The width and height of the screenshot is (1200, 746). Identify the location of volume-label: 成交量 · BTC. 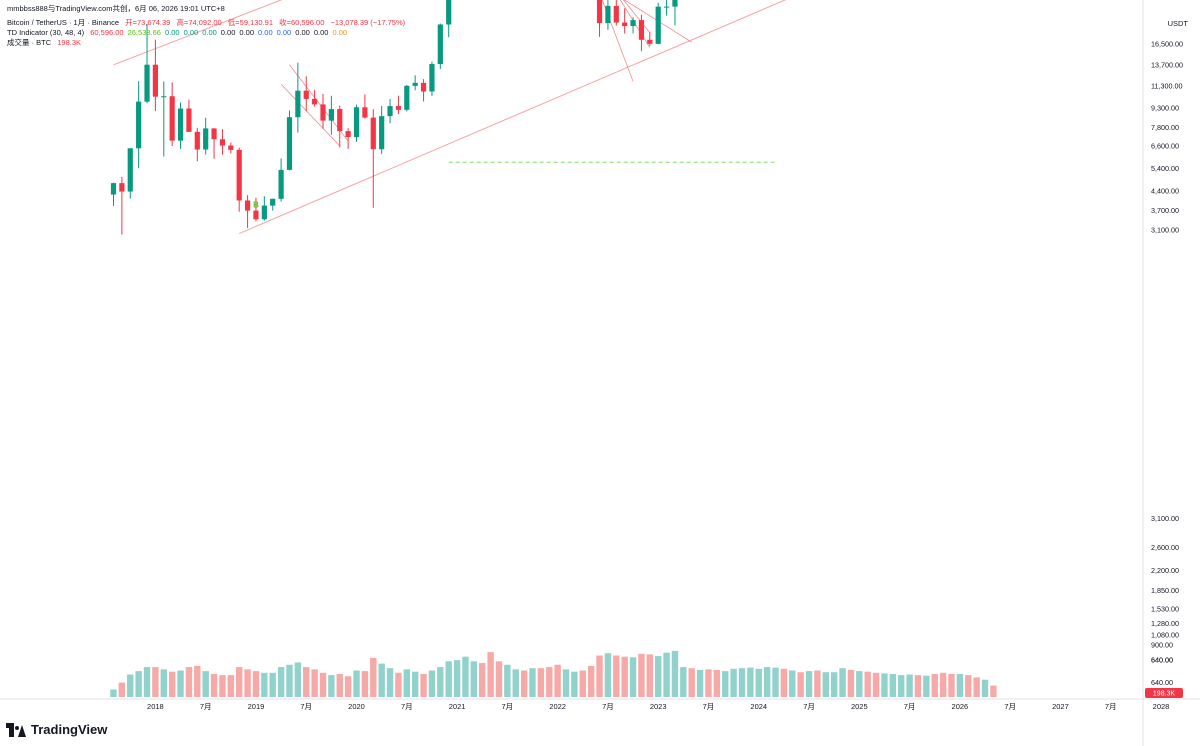
(29, 42).